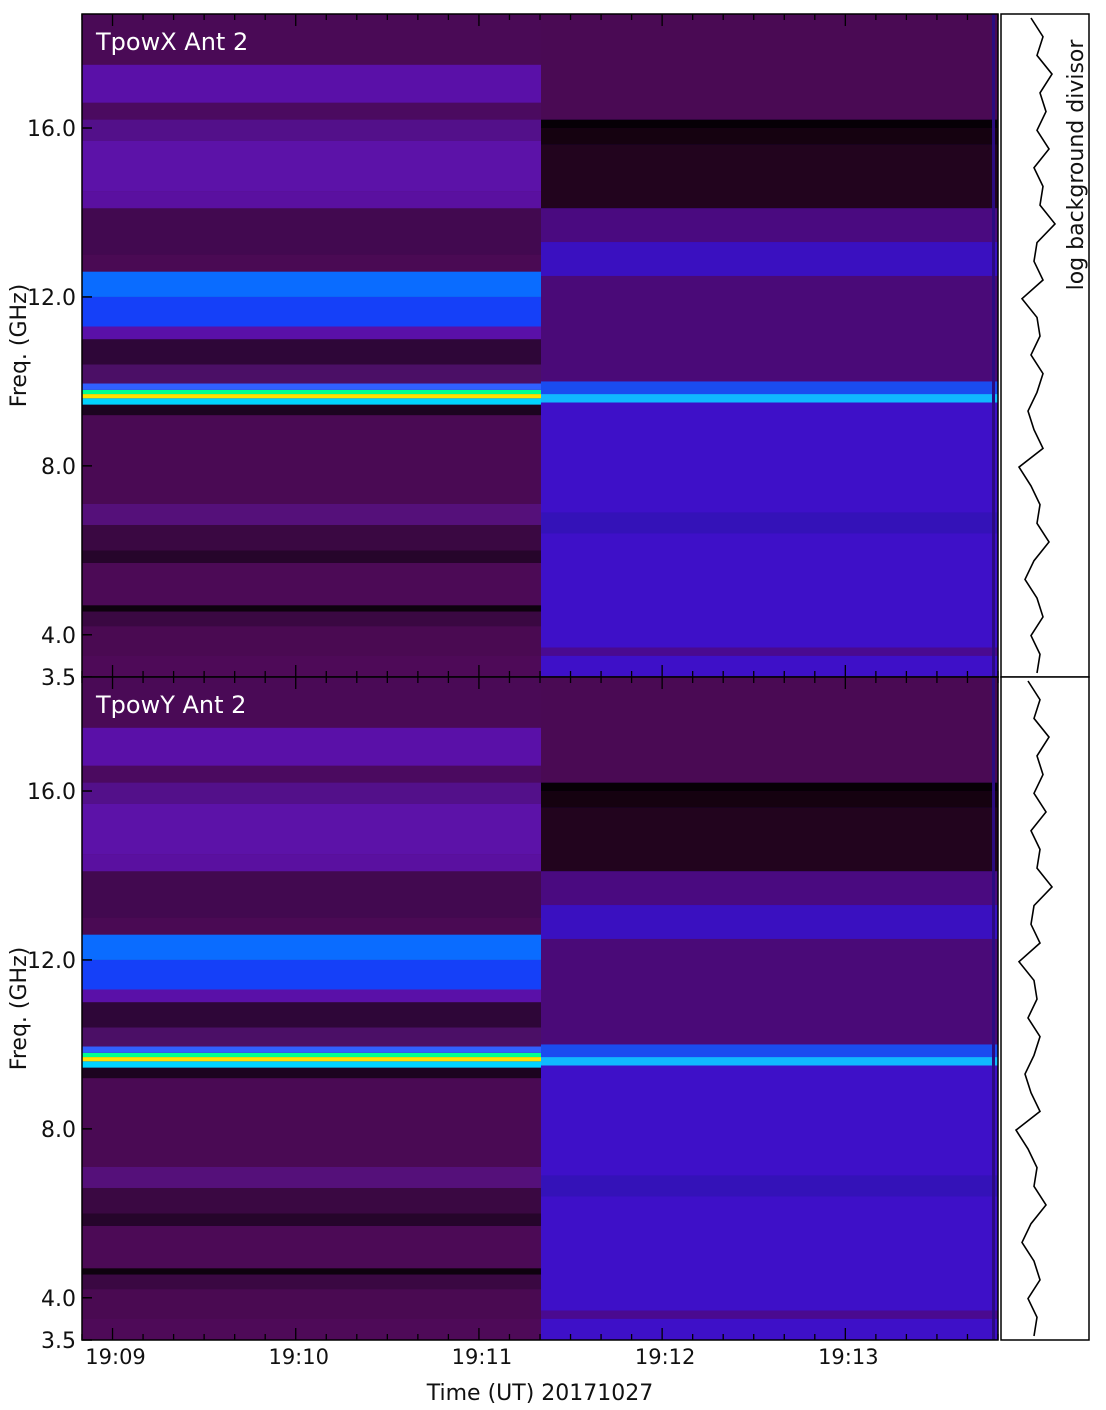 The height and width of the screenshot is (1410, 1106). Describe the element at coordinates (1076, 165) in the screenshot. I see `side-panel-label: log background divisor` at that location.